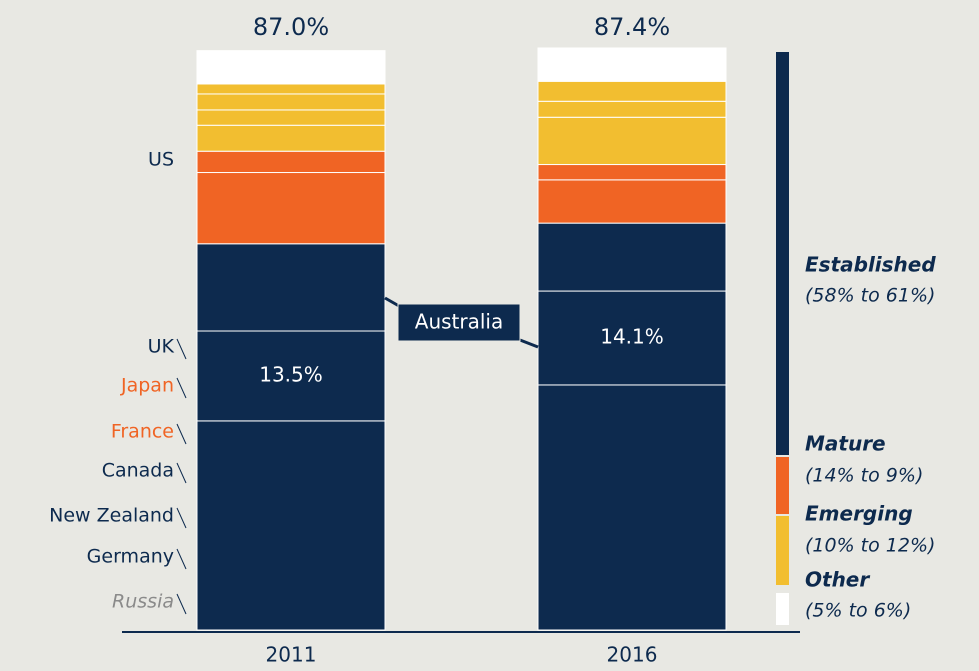 The image size is (979, 671). What do you see at coordinates (870, 546) in the screenshot?
I see `legend-range: (10% to 12%)` at bounding box center [870, 546].